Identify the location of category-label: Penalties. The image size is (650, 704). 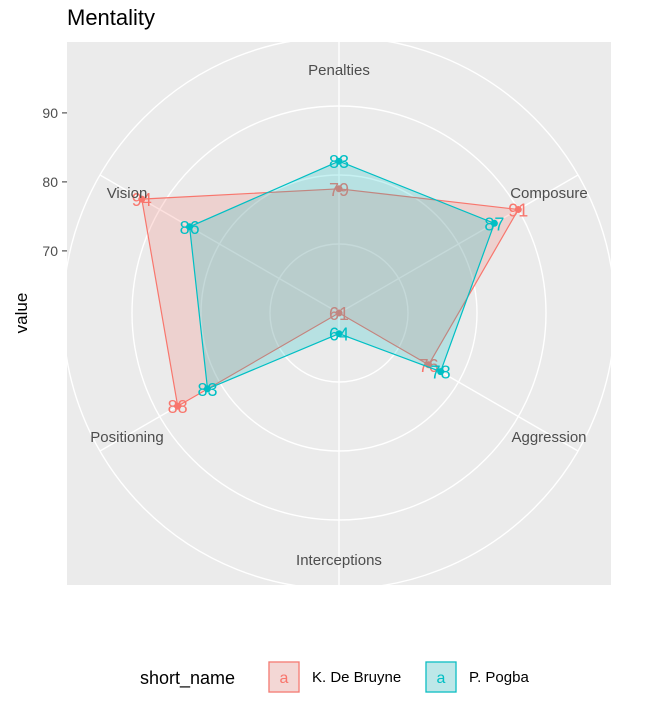
(339, 70).